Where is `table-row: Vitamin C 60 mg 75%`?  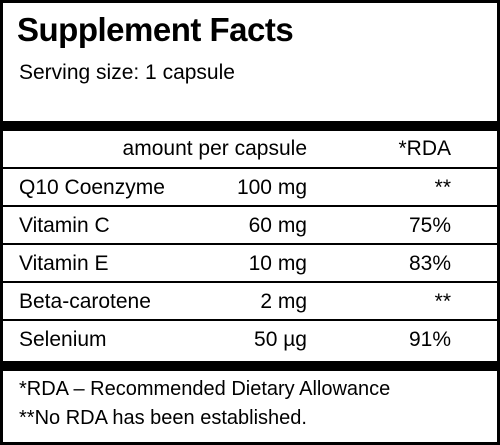 table-row: Vitamin C 60 mg 75% is located at coordinates (250, 224).